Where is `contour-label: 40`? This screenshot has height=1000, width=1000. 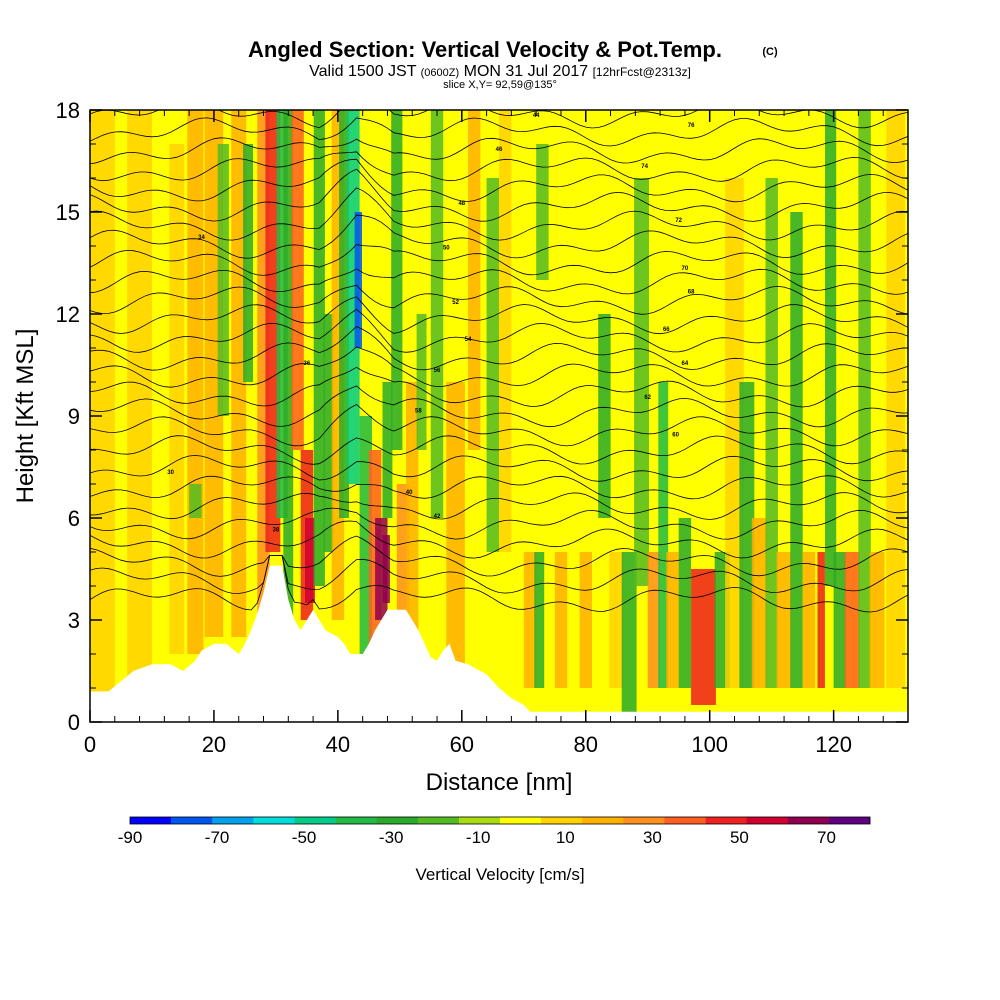
contour-label: 40 is located at coordinates (409, 493).